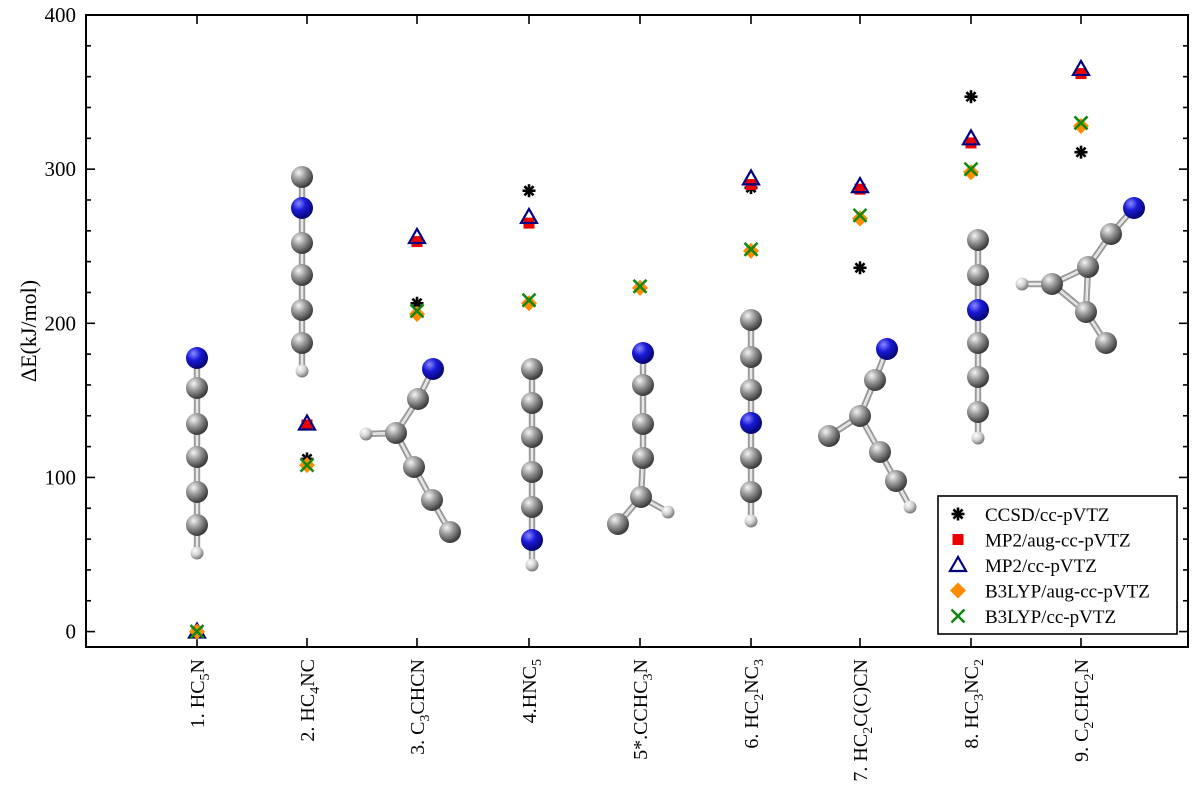  What do you see at coordinates (643, 709) in the screenshot?
I see `x-tick-label: 5*.CCHC3N` at bounding box center [643, 709].